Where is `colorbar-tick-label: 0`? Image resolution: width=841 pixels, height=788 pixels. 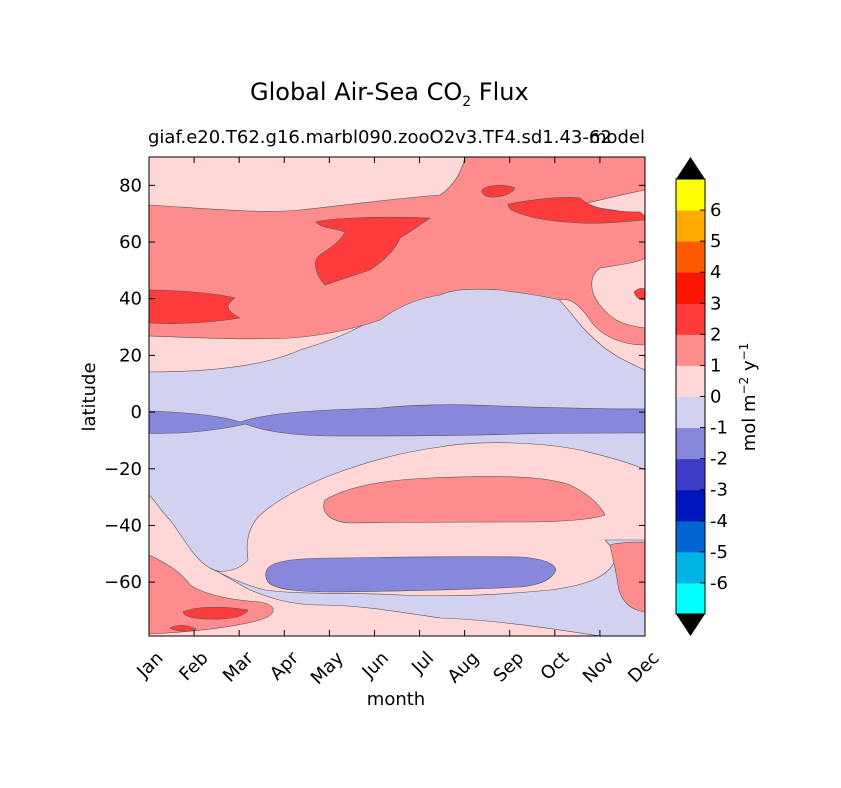 colorbar-tick-label: 0 is located at coordinates (715, 397).